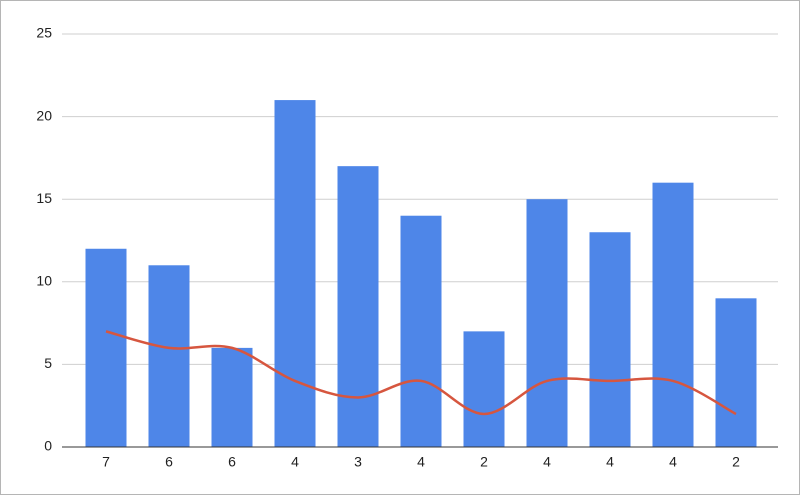  Describe the element at coordinates (48, 446) in the screenshot. I see `y-tick-label: 0` at that location.